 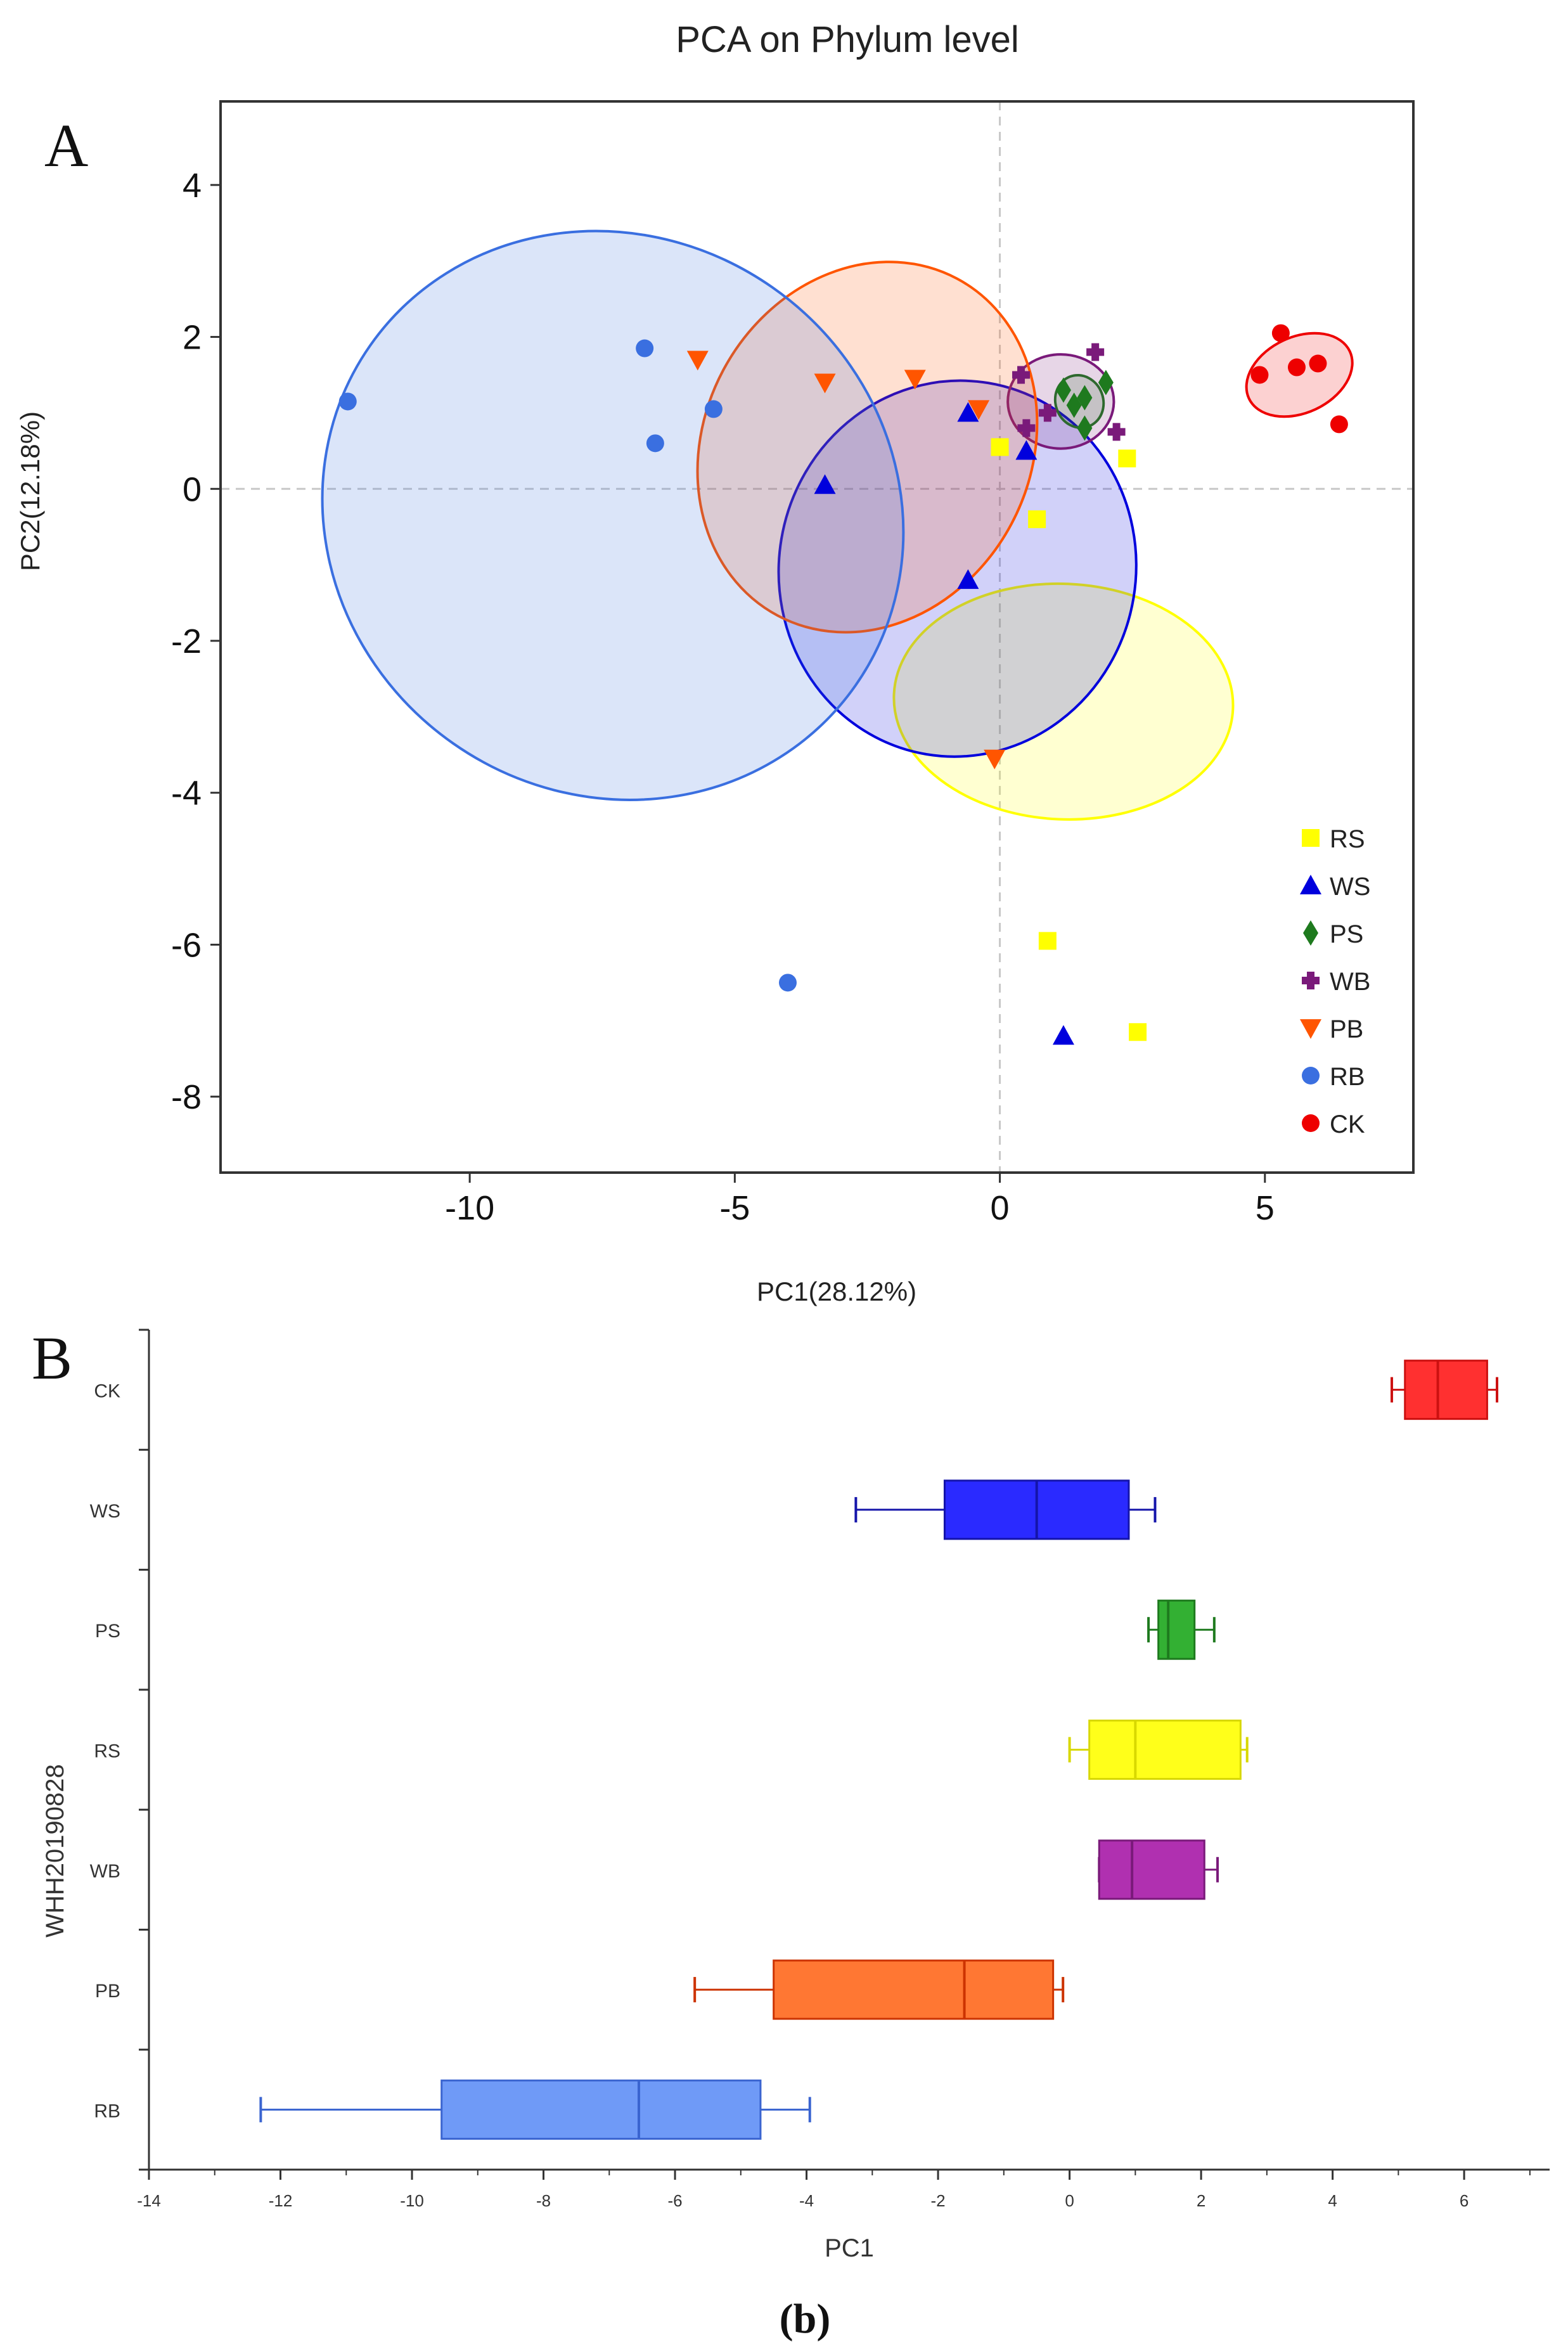 What do you see at coordinates (1265, 1208) in the screenshot?
I see `pca-x-tick-label: 5` at bounding box center [1265, 1208].